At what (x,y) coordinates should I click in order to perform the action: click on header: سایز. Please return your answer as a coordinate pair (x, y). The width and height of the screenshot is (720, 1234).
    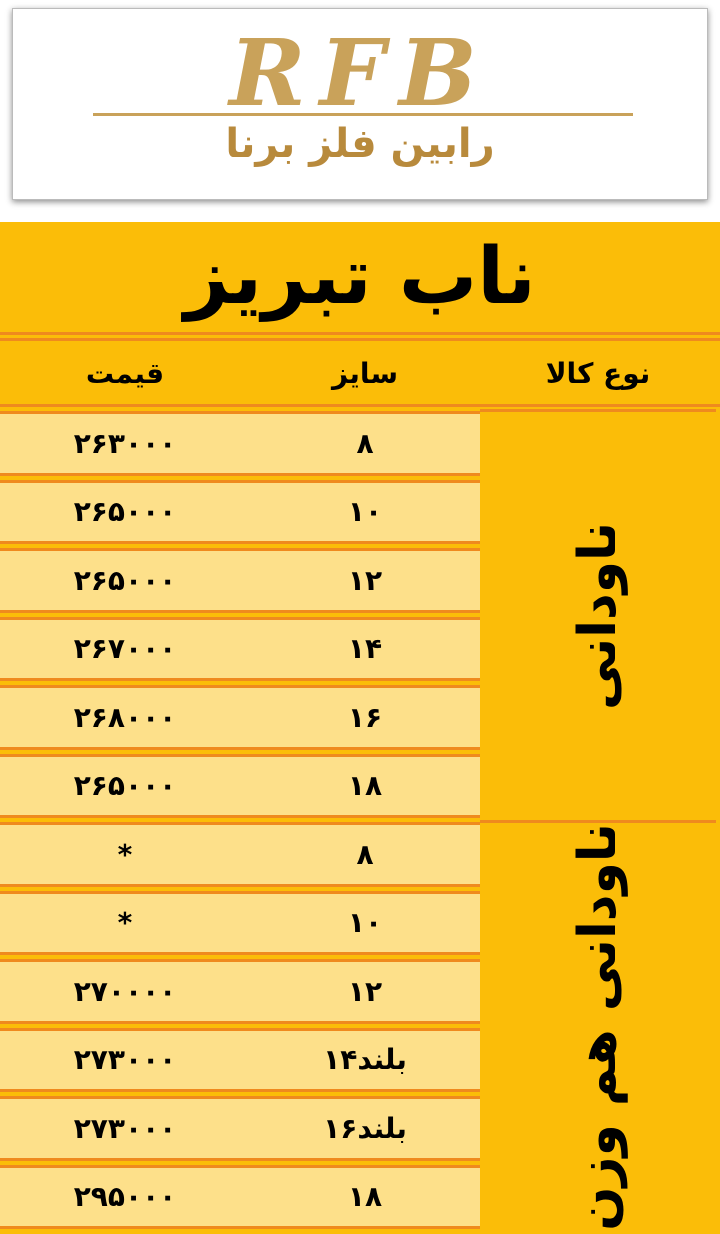
    Looking at the image, I should click on (365, 373).